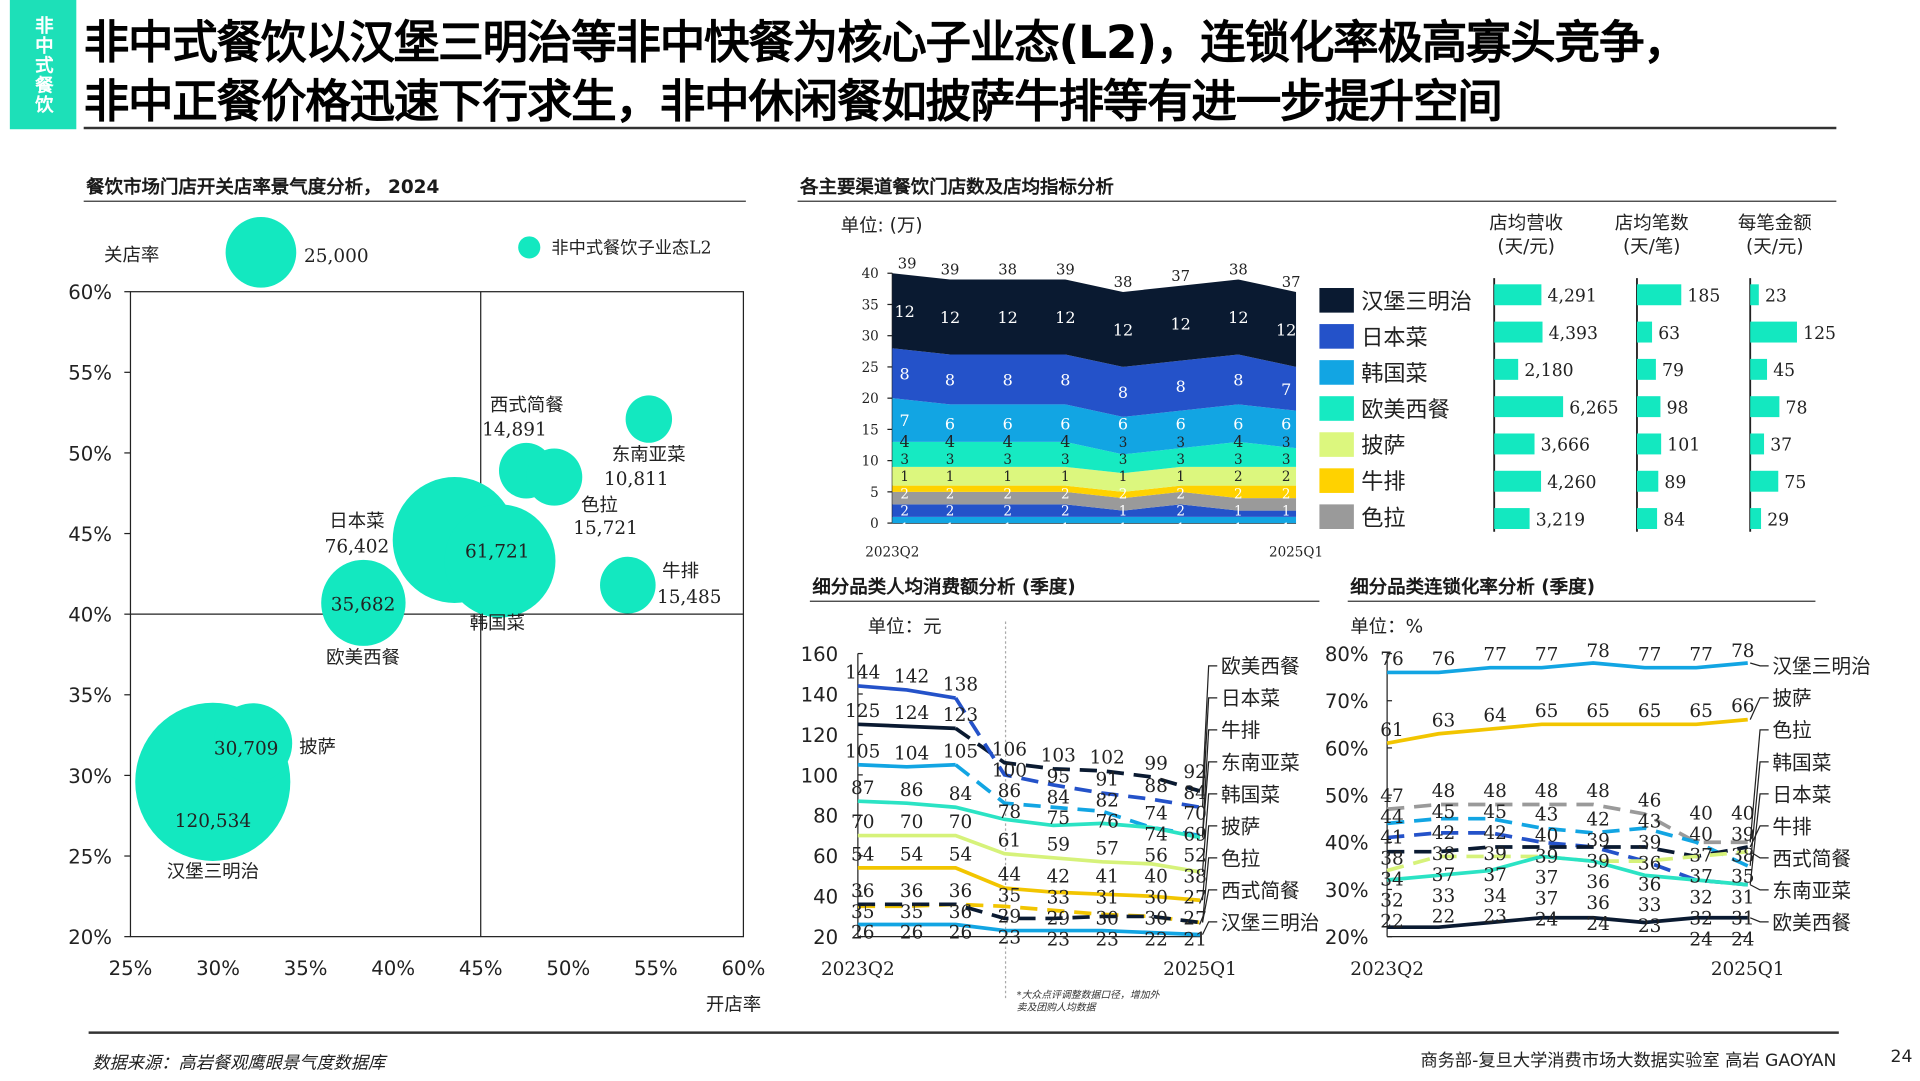 This screenshot has width=1920, height=1081. Describe the element at coordinates (1674, 520) in the screenshot. I see `metric-value-label: 84` at that location.